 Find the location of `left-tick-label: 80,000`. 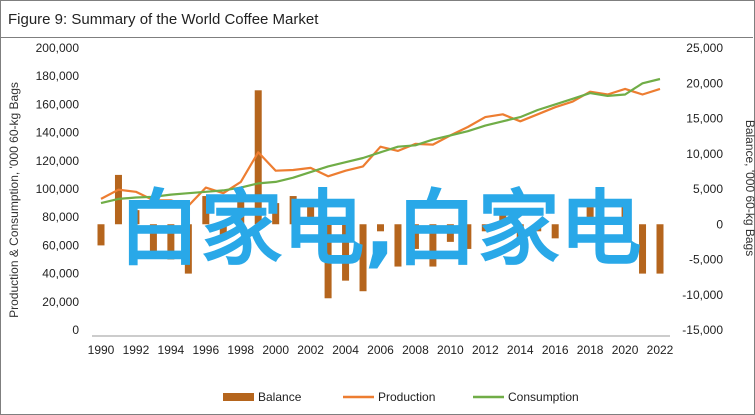

left-tick-label: 80,000 is located at coordinates (60, 217).